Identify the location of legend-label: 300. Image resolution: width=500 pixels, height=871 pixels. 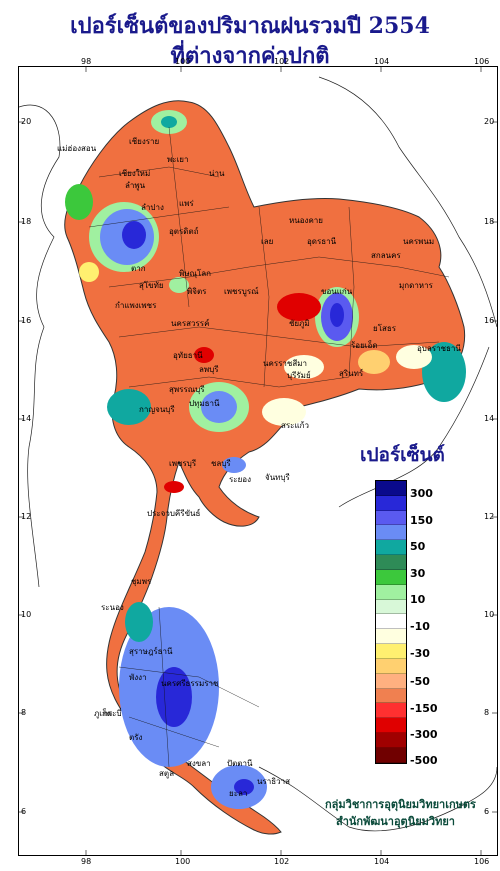
(421, 493).